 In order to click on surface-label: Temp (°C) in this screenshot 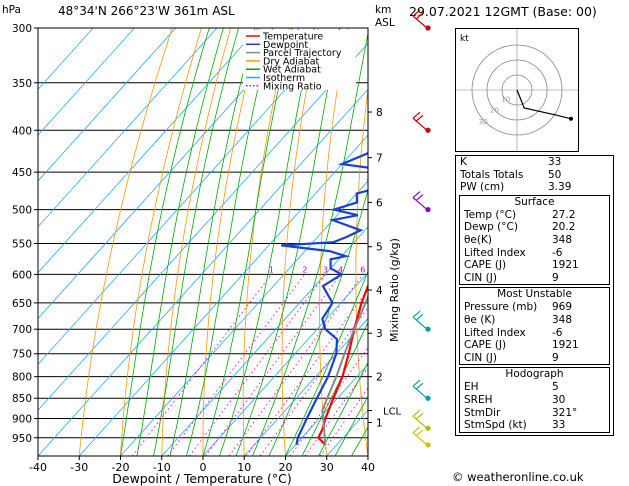, I will do `click(490, 214)`.